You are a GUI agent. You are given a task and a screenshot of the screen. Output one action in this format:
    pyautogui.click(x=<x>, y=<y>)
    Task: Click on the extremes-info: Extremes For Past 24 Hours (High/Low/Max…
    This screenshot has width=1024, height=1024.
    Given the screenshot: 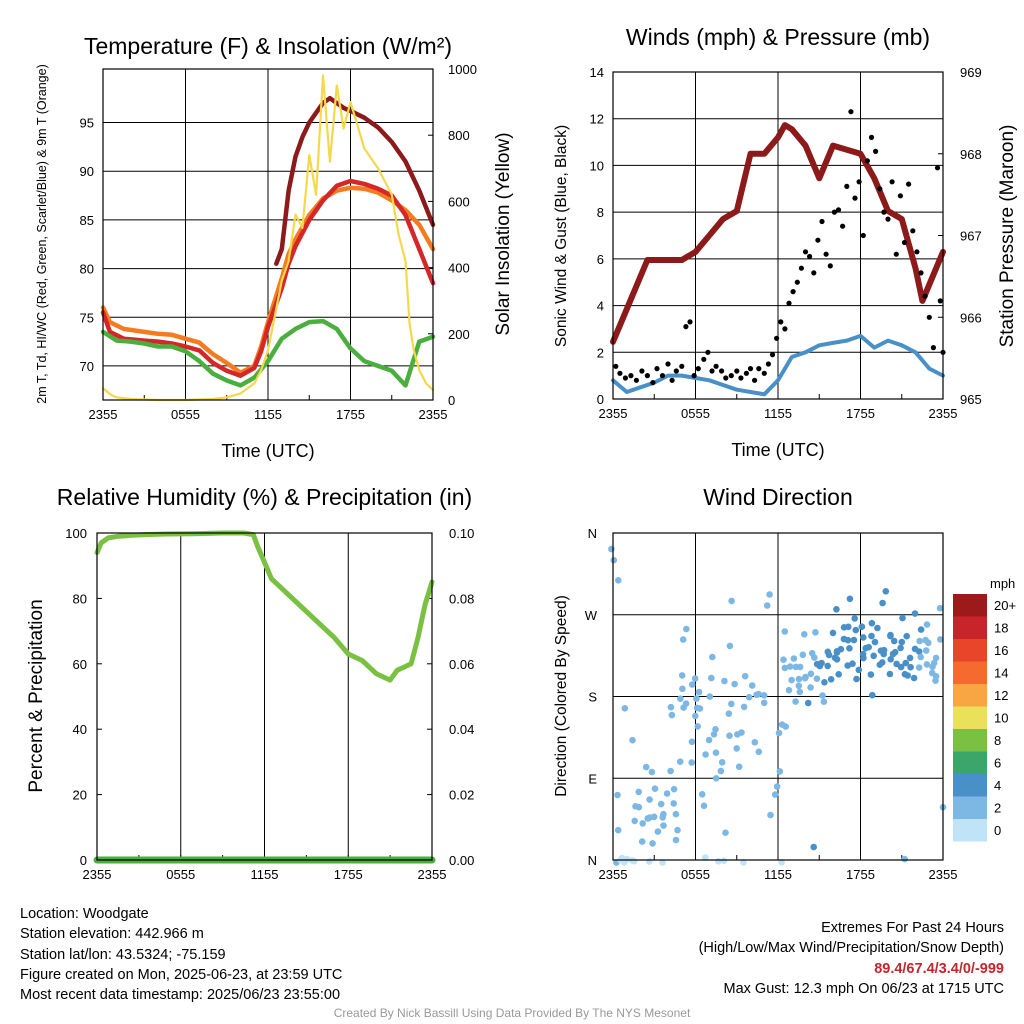 What is the action you would take?
    pyautogui.click(x=851, y=958)
    